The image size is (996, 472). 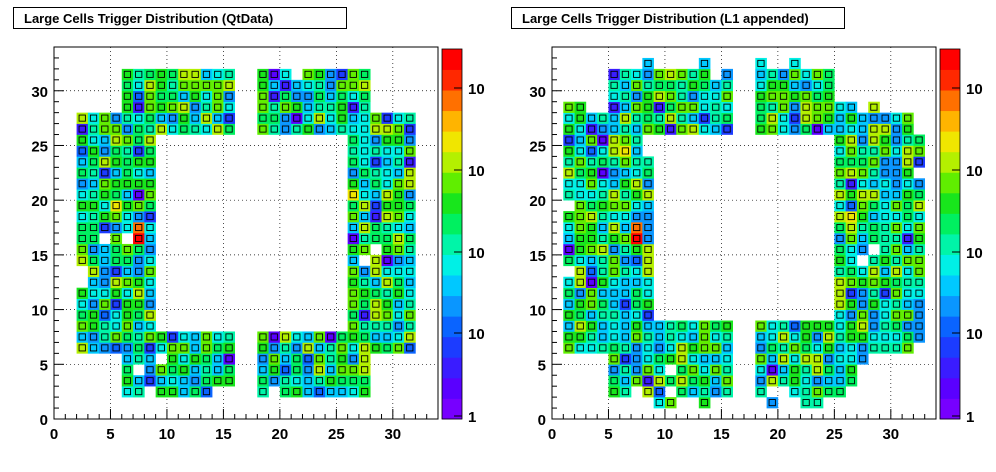 What do you see at coordinates (970, 417) in the screenshot?
I see `colorbar-label: 1` at bounding box center [970, 417].